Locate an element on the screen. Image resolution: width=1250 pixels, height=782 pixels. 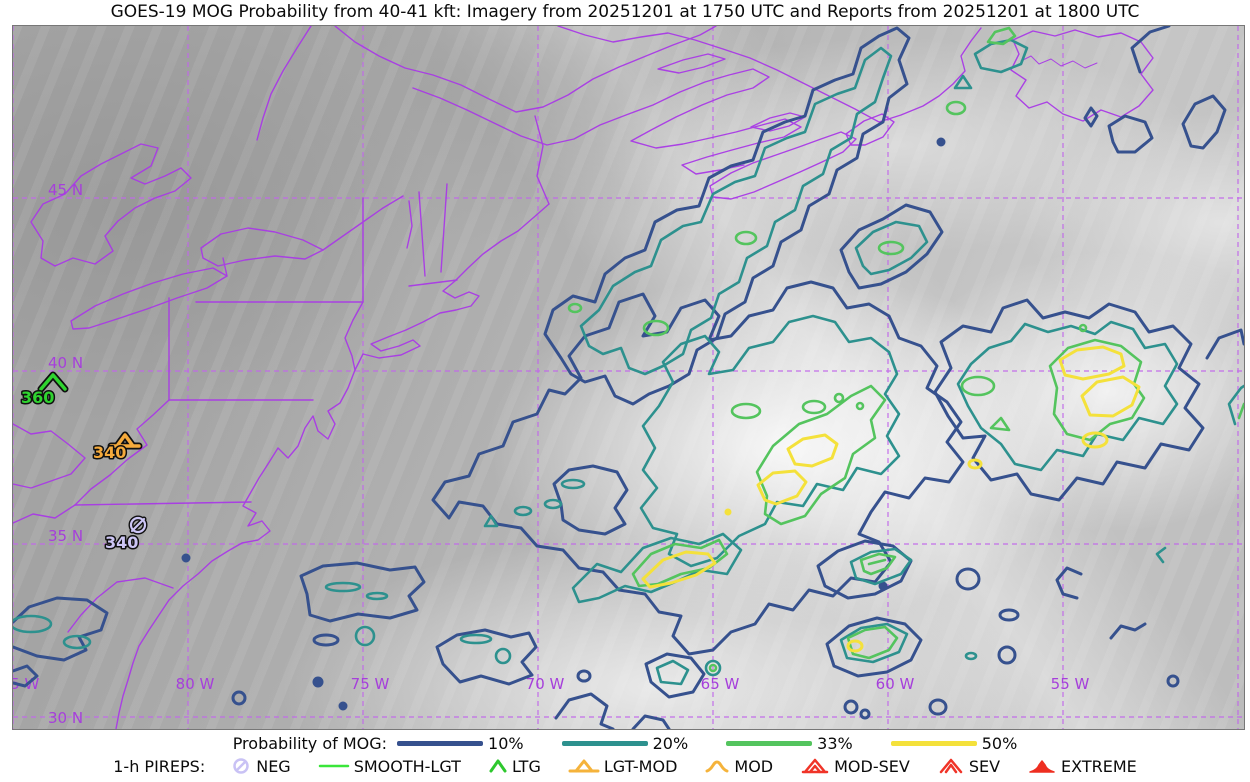
pirep-legend-label: LGT-MOD is located at coordinates (640, 766).